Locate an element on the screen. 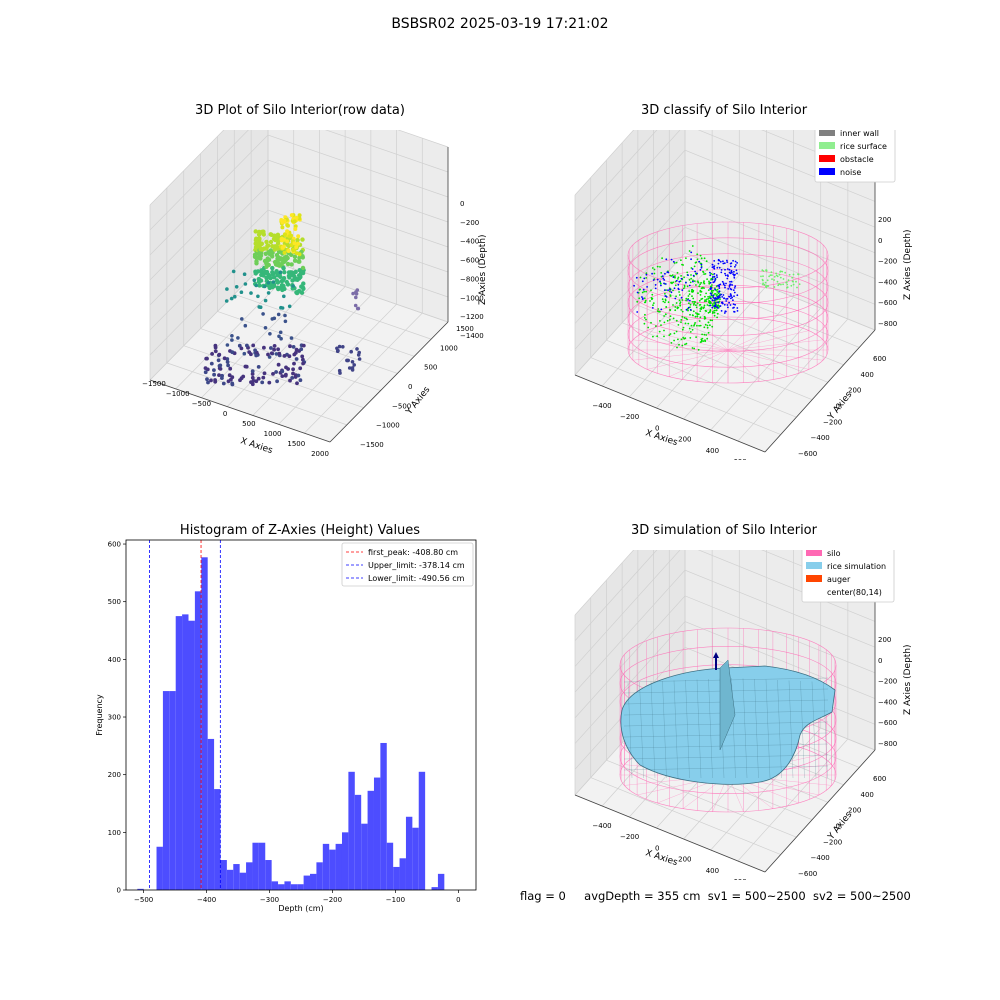 This screenshot has width=1000, height=1000. y-tick-label: 0 is located at coordinates (119, 891).